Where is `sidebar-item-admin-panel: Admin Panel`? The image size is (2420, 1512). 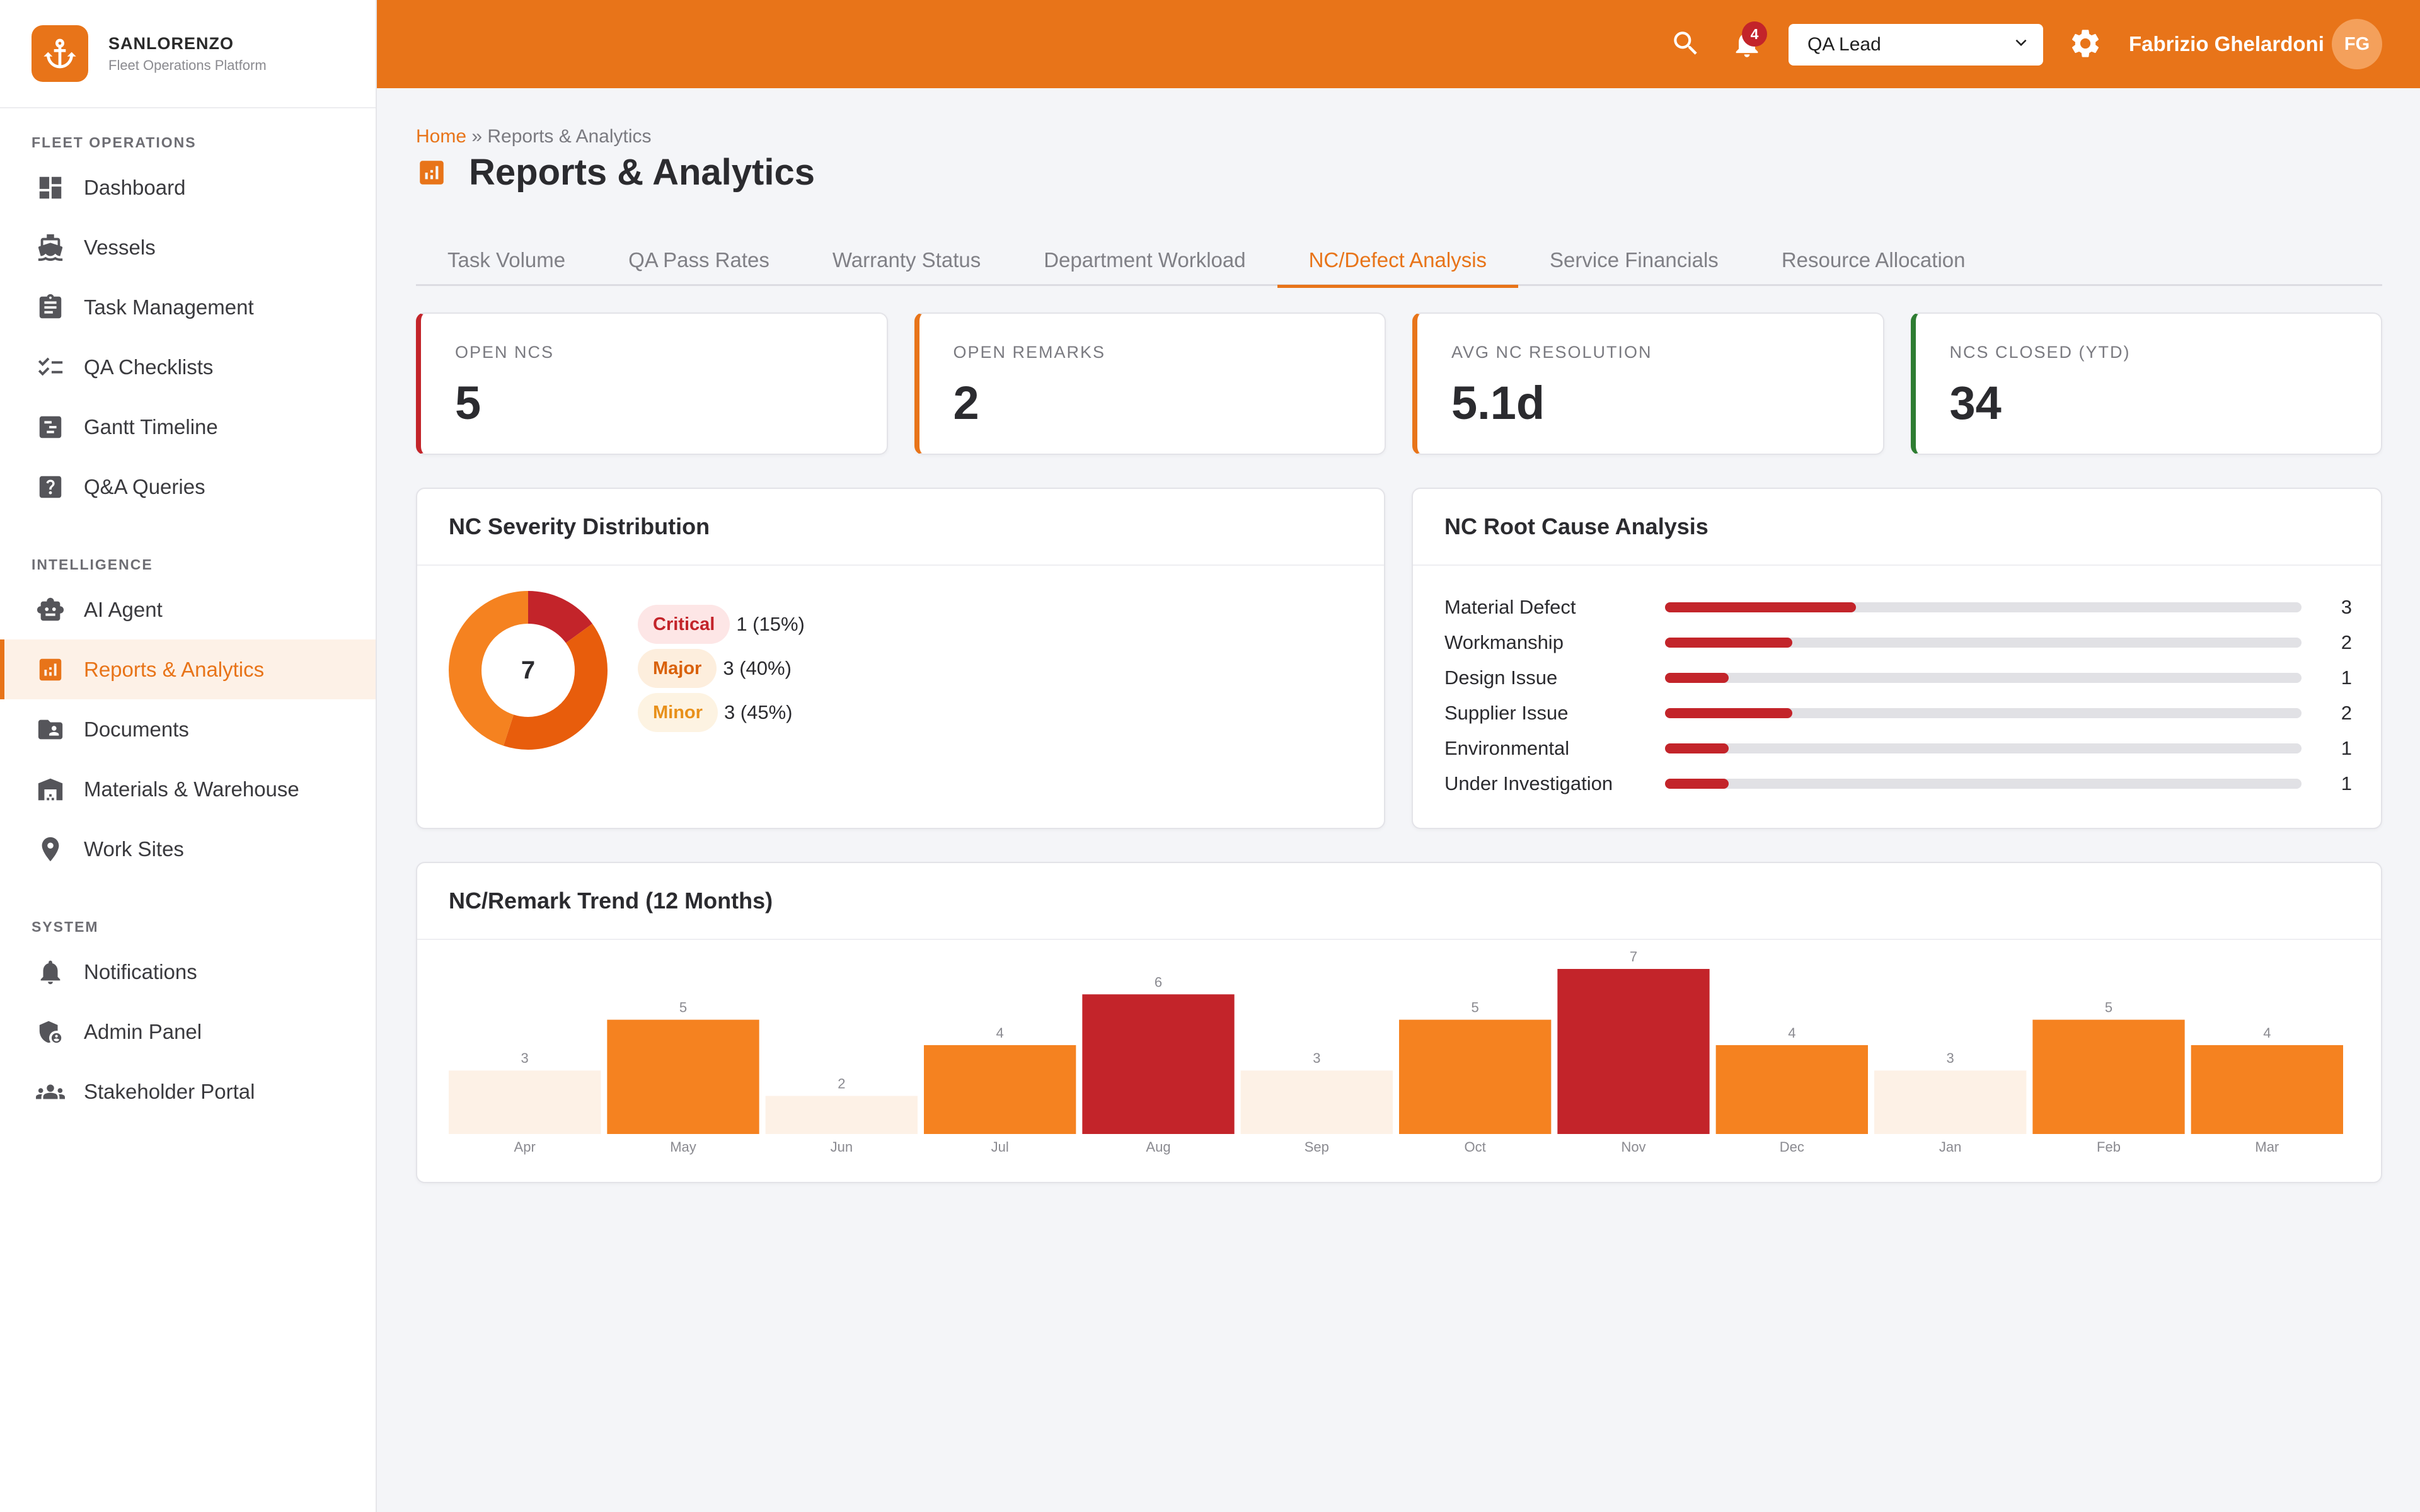 sidebar-item-admin-panel: Admin Panel is located at coordinates (188, 1032).